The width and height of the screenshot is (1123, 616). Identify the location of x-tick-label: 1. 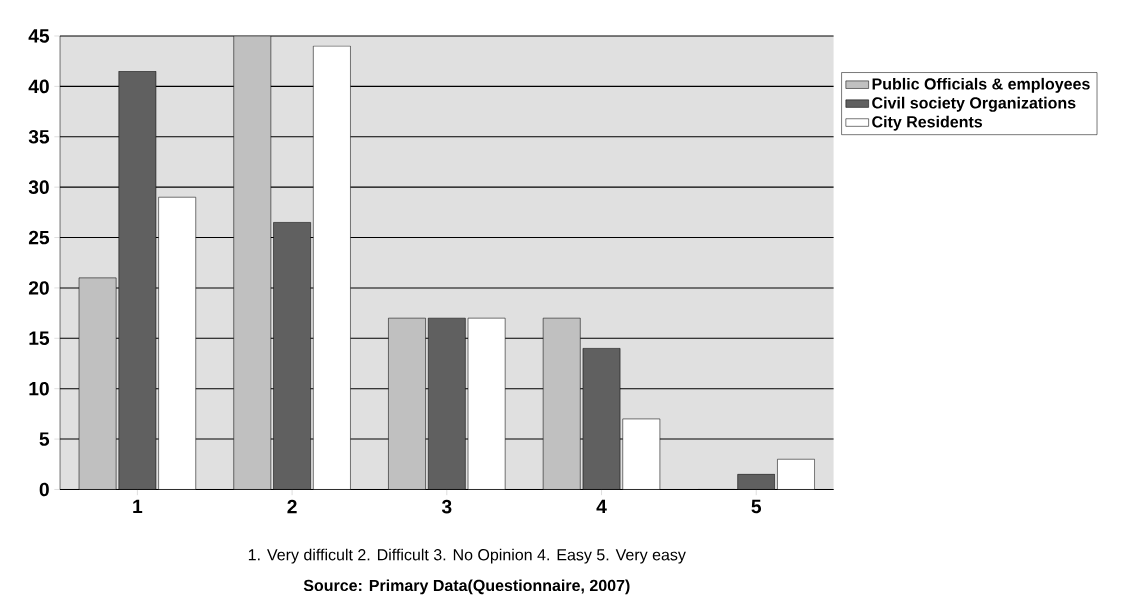
(138, 506).